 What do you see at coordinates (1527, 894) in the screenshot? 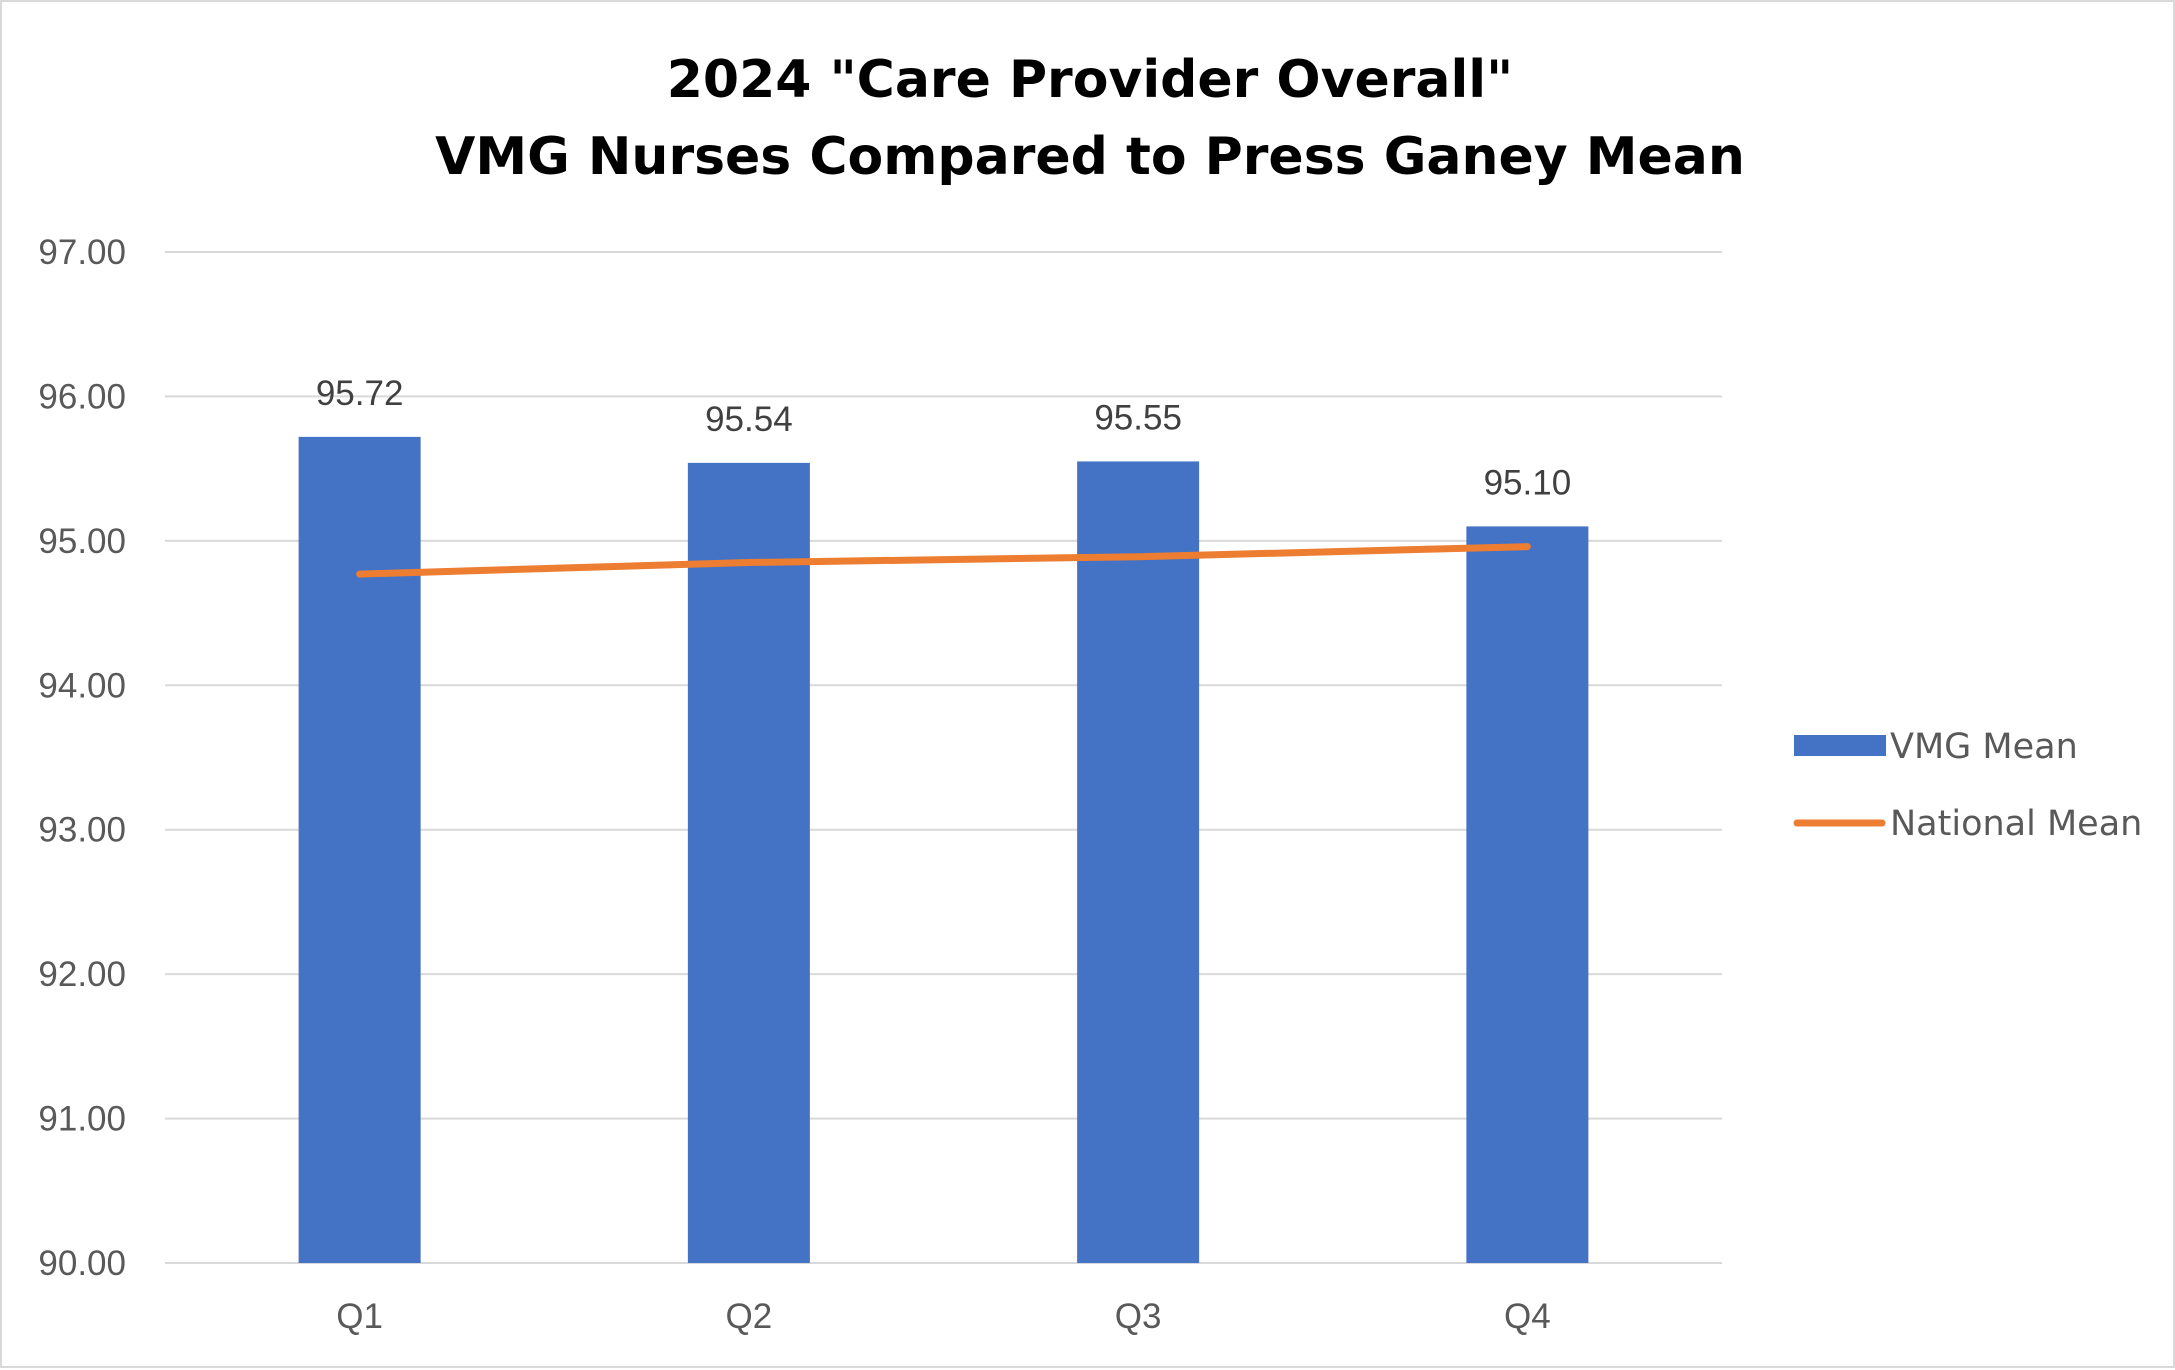
I see `bar-q4` at bounding box center [1527, 894].